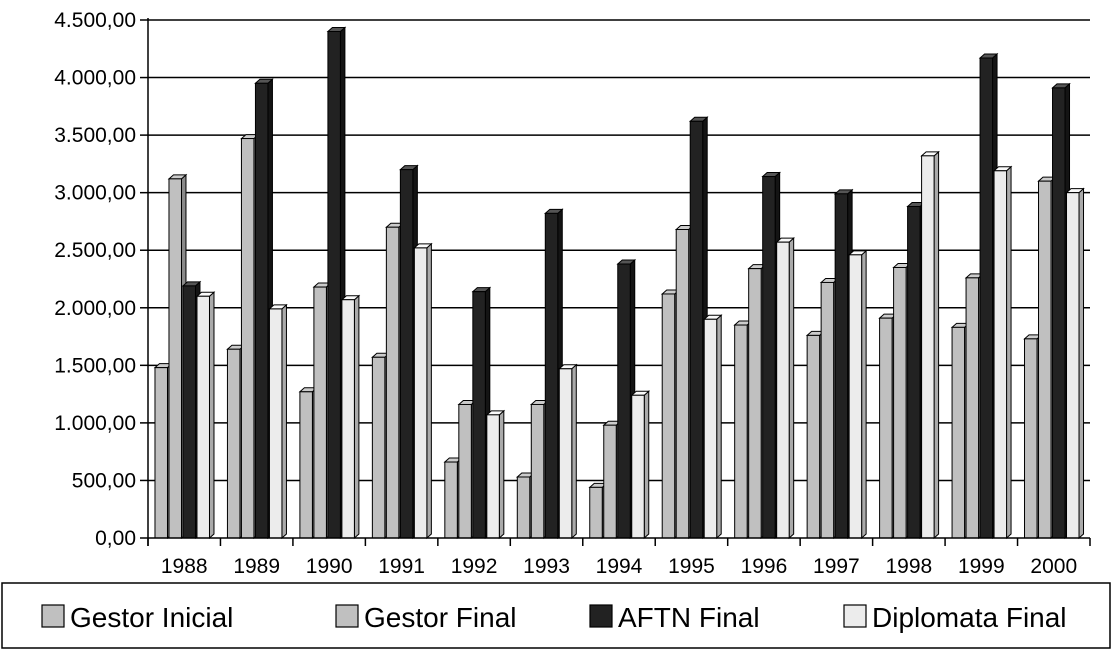 Image resolution: width=1112 pixels, height=650 pixels. What do you see at coordinates (95, 423) in the screenshot?
I see `y-tick-label: 1.000,00` at bounding box center [95, 423].